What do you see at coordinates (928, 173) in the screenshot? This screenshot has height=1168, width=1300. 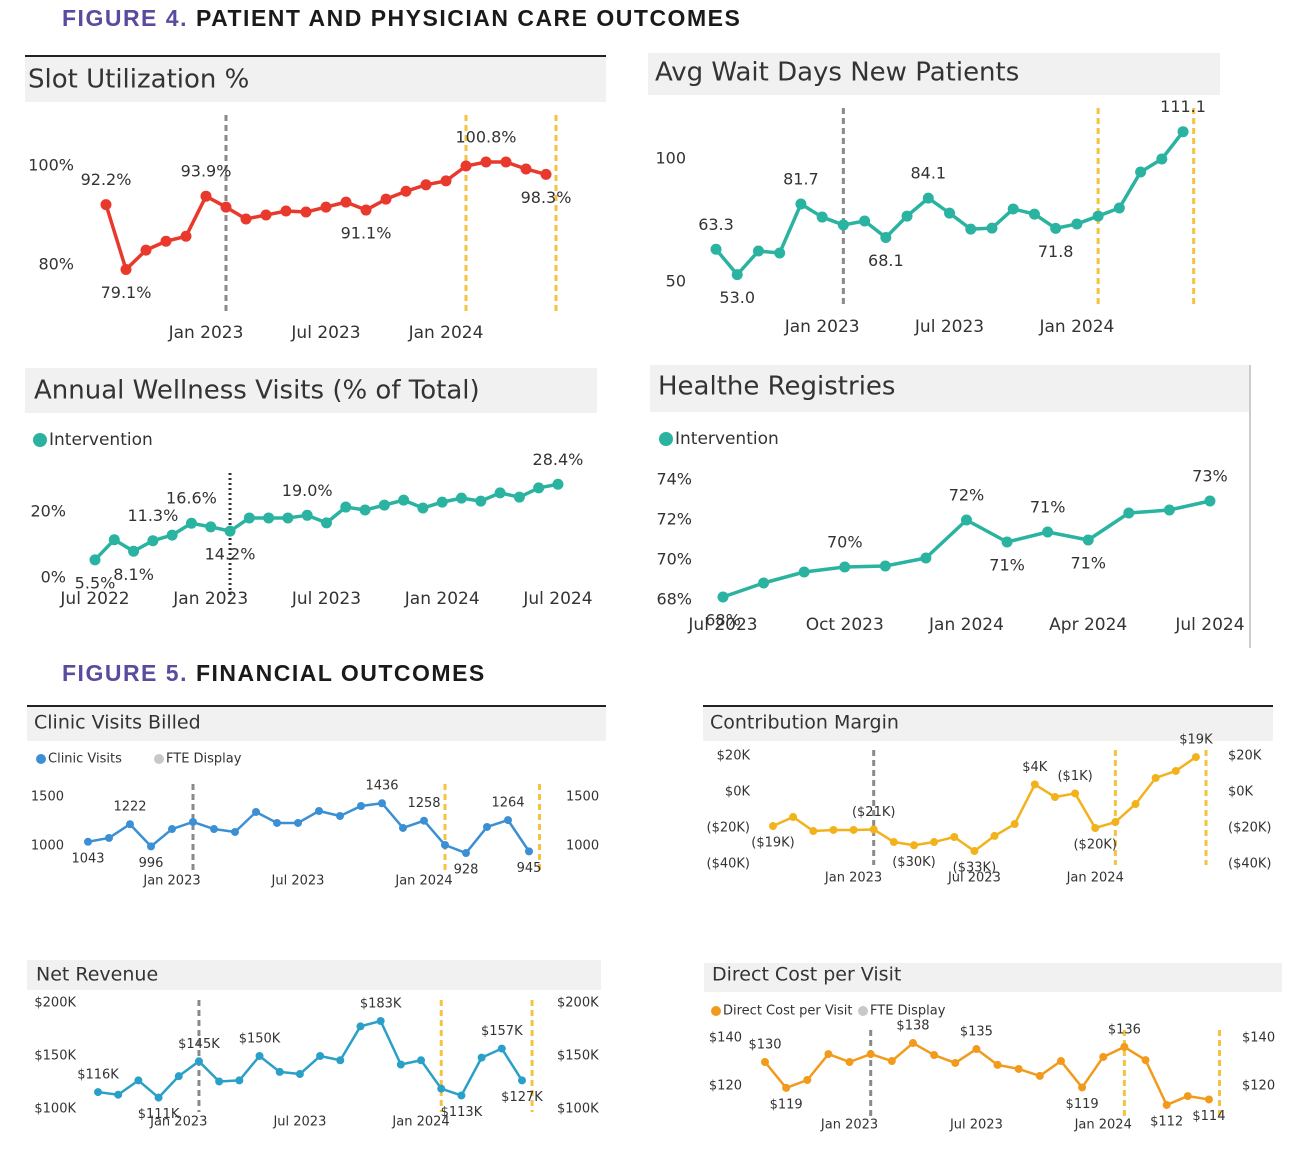 I see `data-label: 84.1` at bounding box center [928, 173].